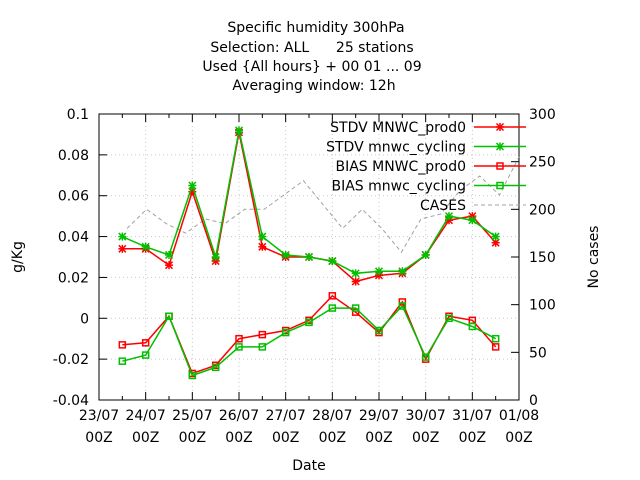 This screenshot has height=480, width=640. Describe the element at coordinates (542, 210) in the screenshot. I see `y2-tick-label: 200` at that location.